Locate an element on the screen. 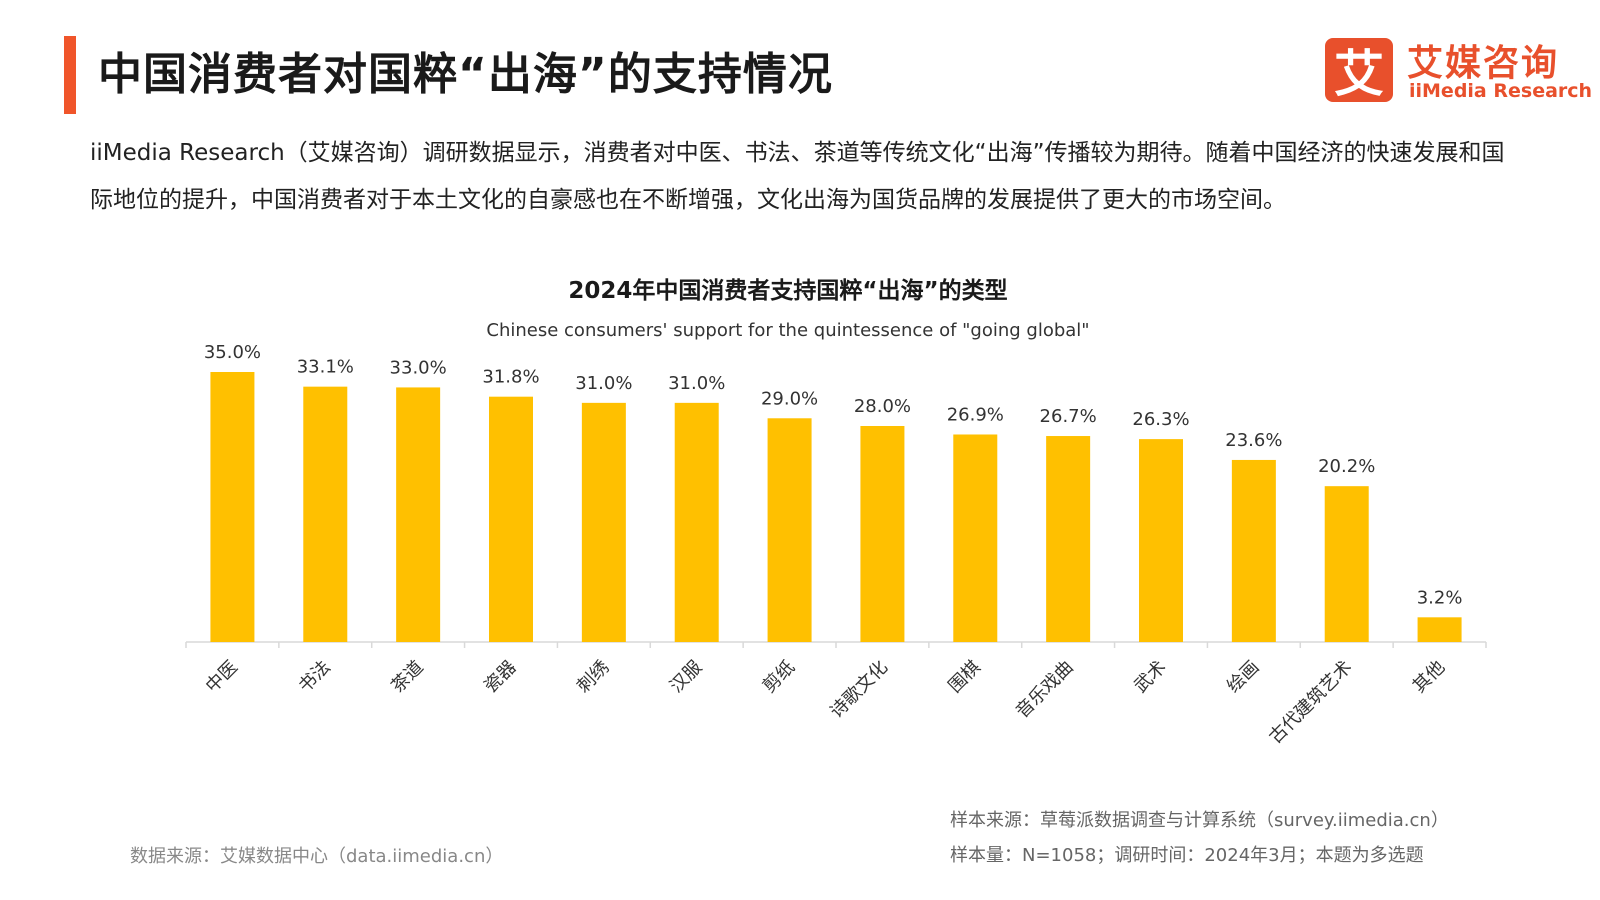  category-tick-label: 汉服 is located at coordinates (686, 677).